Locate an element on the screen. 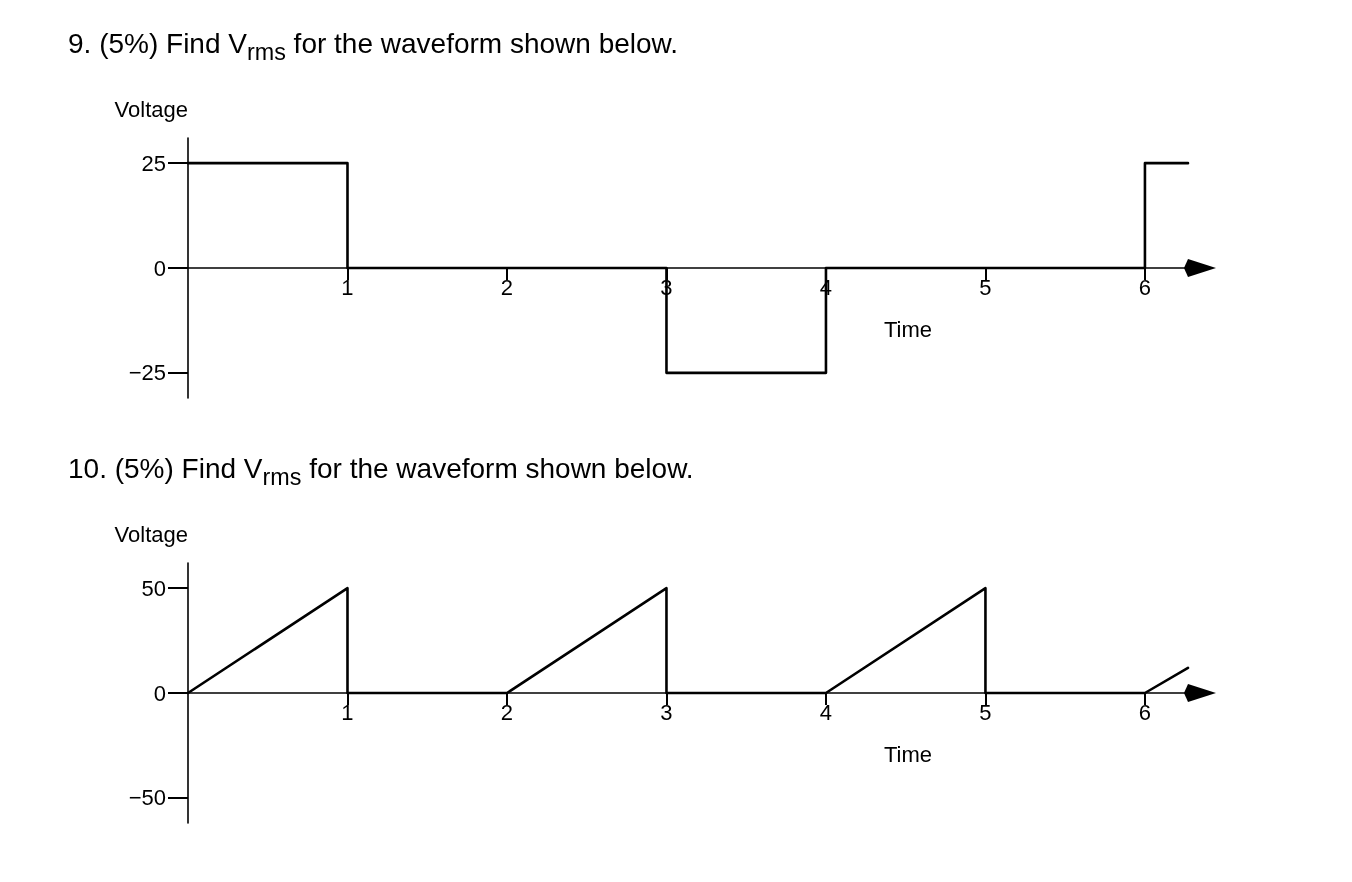 The height and width of the screenshot is (882, 1352). x-tick-label: 4 is located at coordinates (826, 712).